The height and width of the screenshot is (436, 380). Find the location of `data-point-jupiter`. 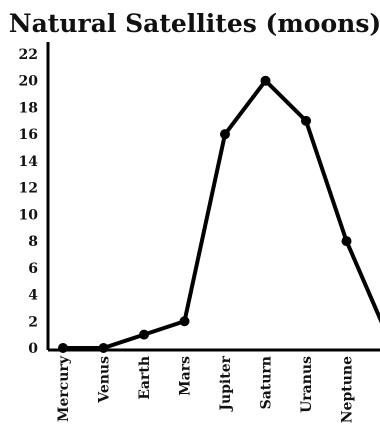

data-point-jupiter is located at coordinates (225, 134).